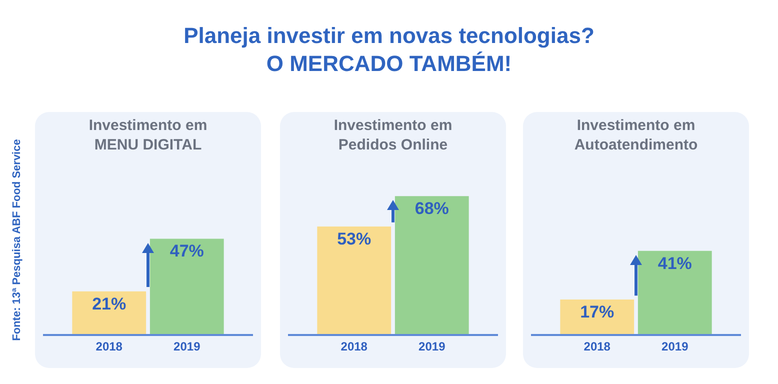 The width and height of the screenshot is (778, 384). I want to click on data-label: 41%, so click(675, 263).